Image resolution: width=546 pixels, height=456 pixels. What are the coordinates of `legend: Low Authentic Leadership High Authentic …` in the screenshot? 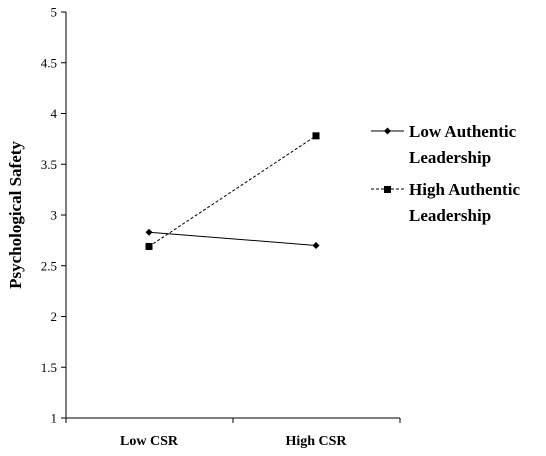 It's located at (445, 173).